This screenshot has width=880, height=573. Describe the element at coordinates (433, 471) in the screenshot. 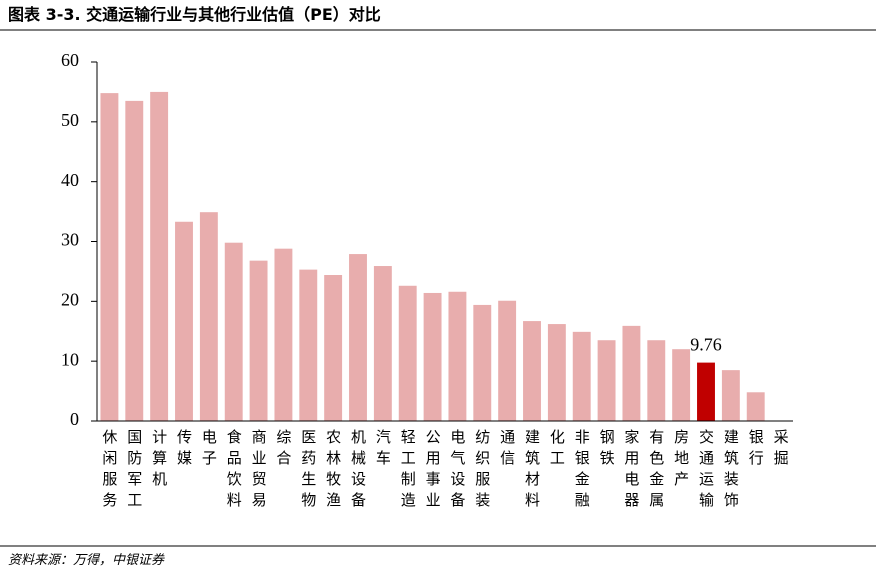

I see `x-tick-label: 公用事业` at that location.